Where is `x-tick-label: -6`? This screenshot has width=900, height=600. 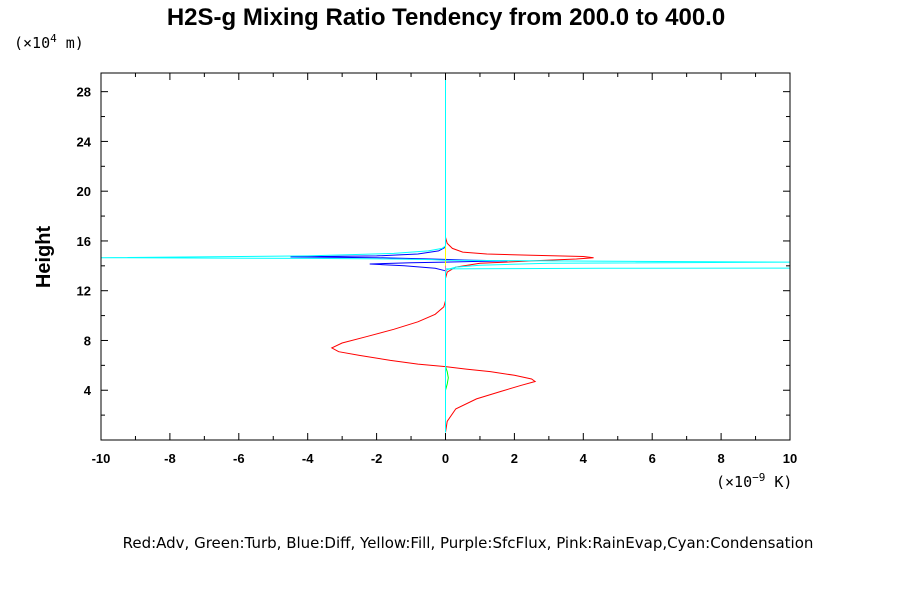
x-tick-label: -6 is located at coordinates (239, 458).